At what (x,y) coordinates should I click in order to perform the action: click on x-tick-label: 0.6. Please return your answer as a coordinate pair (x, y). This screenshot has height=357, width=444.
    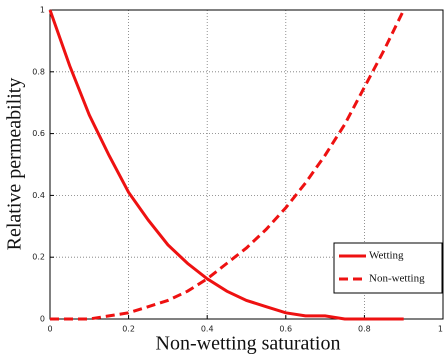
    Looking at the image, I should click on (285, 329).